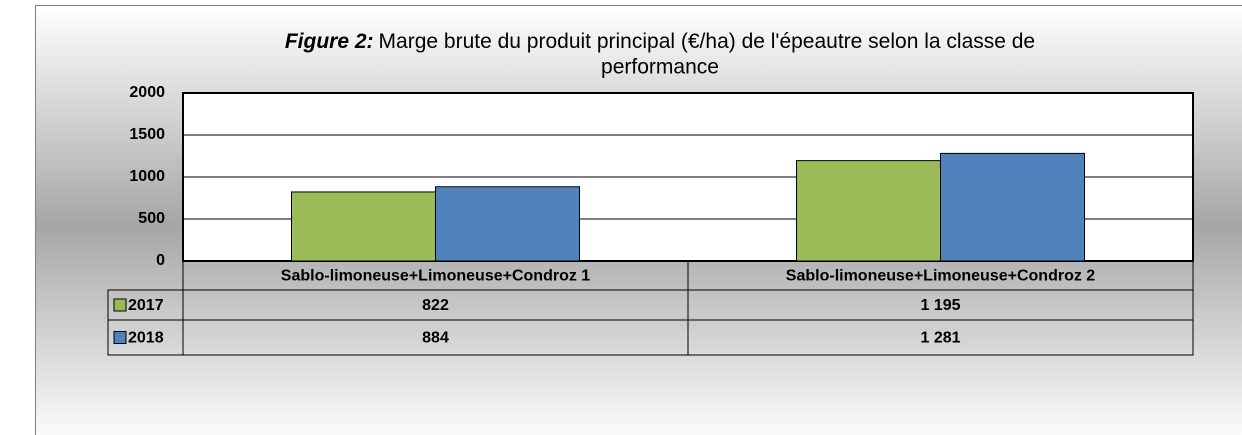 The image size is (1242, 435). Describe the element at coordinates (940, 276) in the screenshot. I see `category-label: Sablo-limoneuse+Limoneuse+Condroz 2` at that location.